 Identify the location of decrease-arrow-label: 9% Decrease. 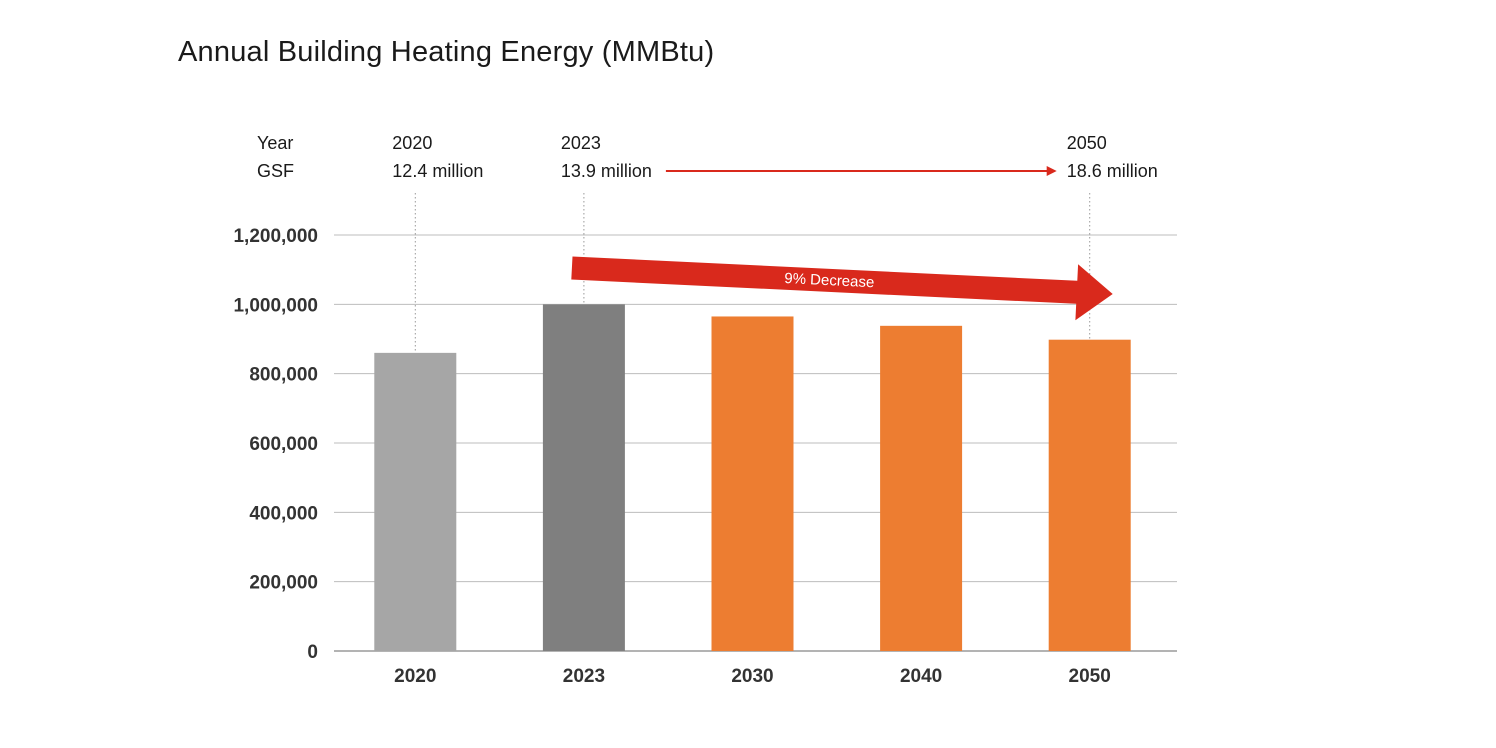
(829, 280).